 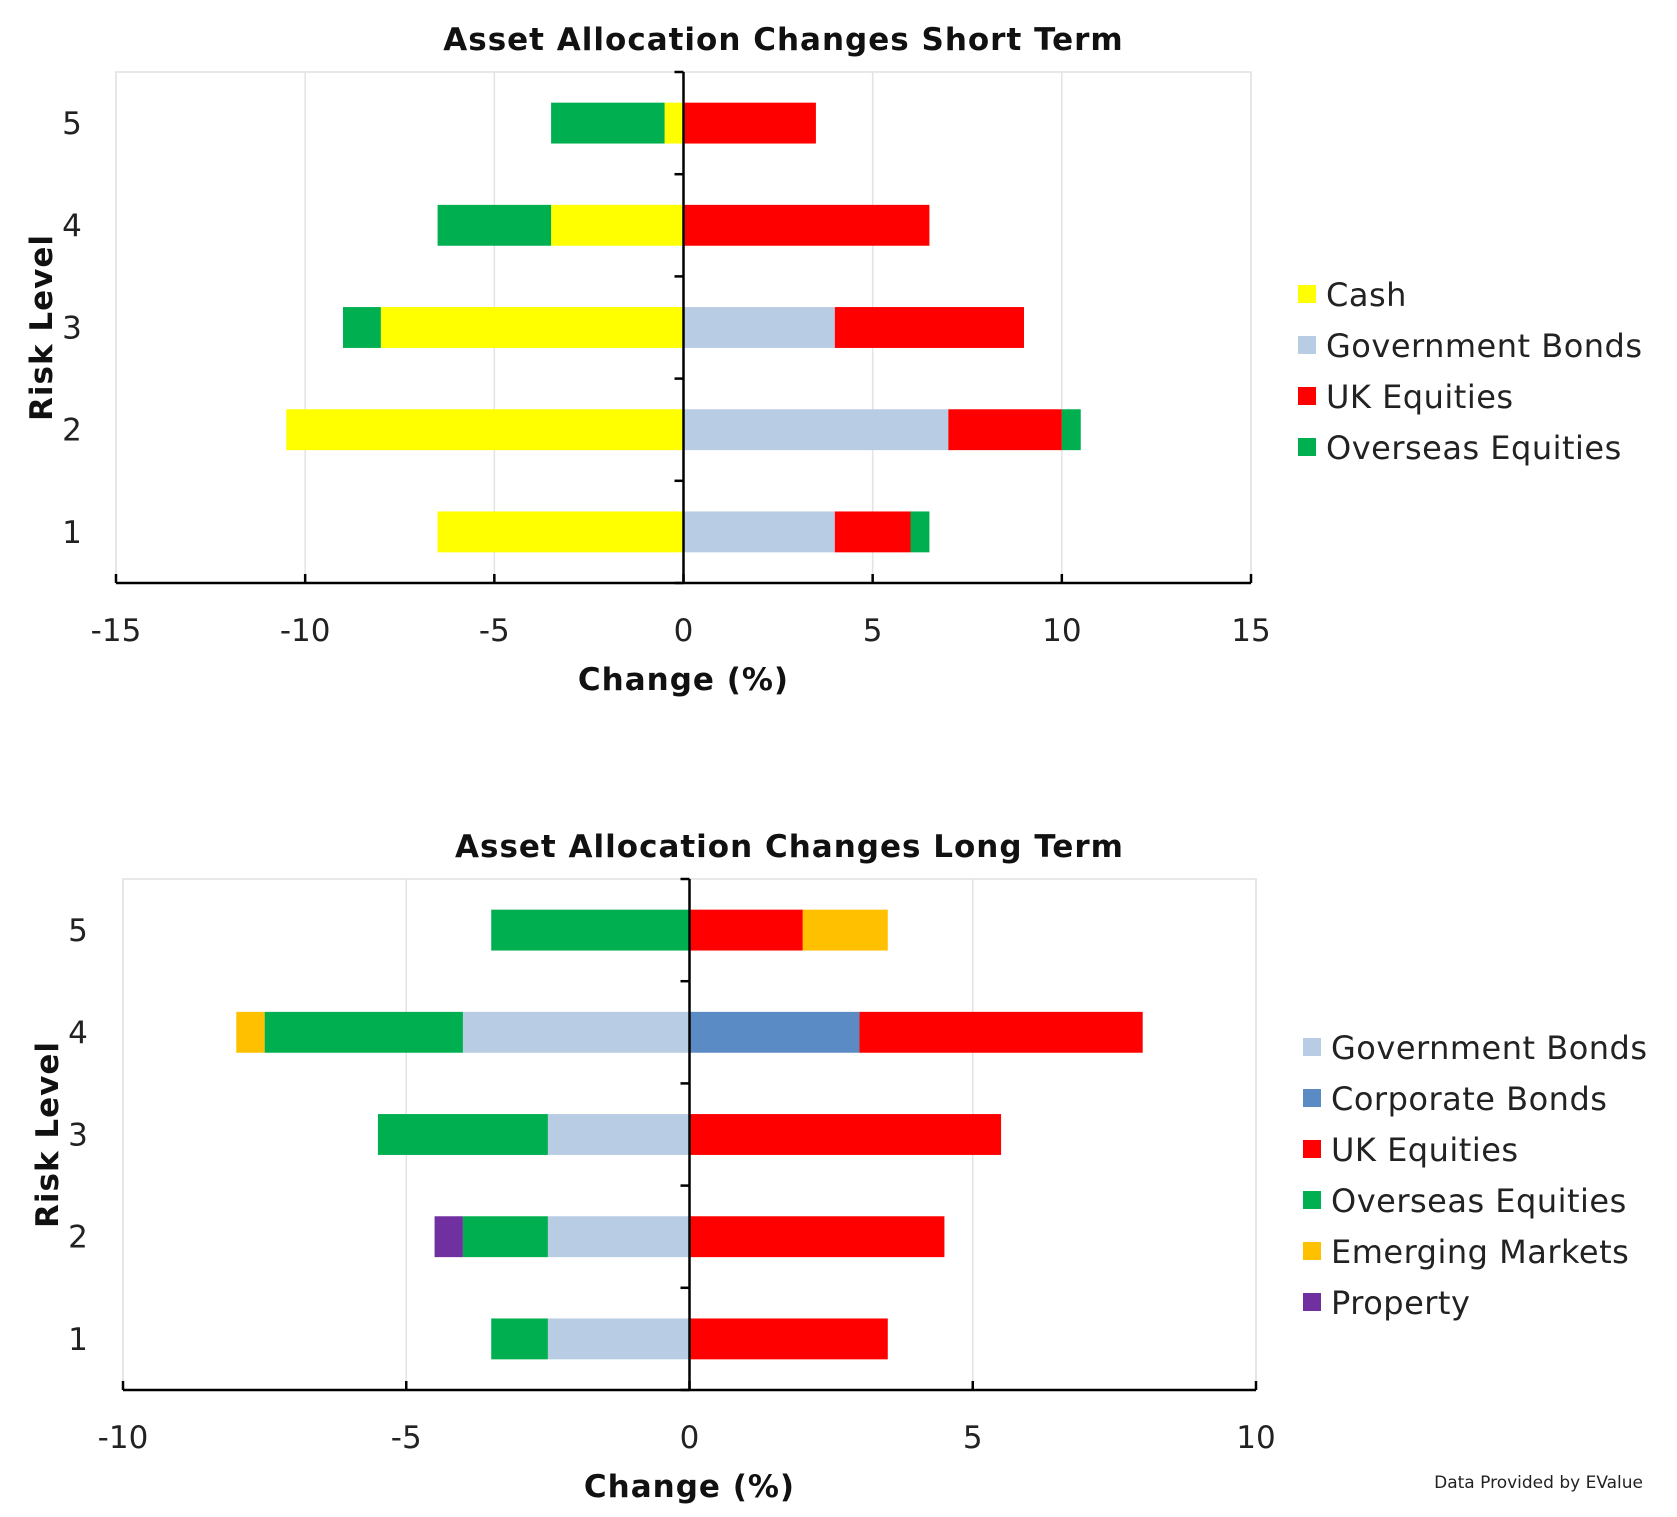 What do you see at coordinates (783, 40) in the screenshot?
I see `chart-title: Asset Allocation Changes Short Term` at bounding box center [783, 40].